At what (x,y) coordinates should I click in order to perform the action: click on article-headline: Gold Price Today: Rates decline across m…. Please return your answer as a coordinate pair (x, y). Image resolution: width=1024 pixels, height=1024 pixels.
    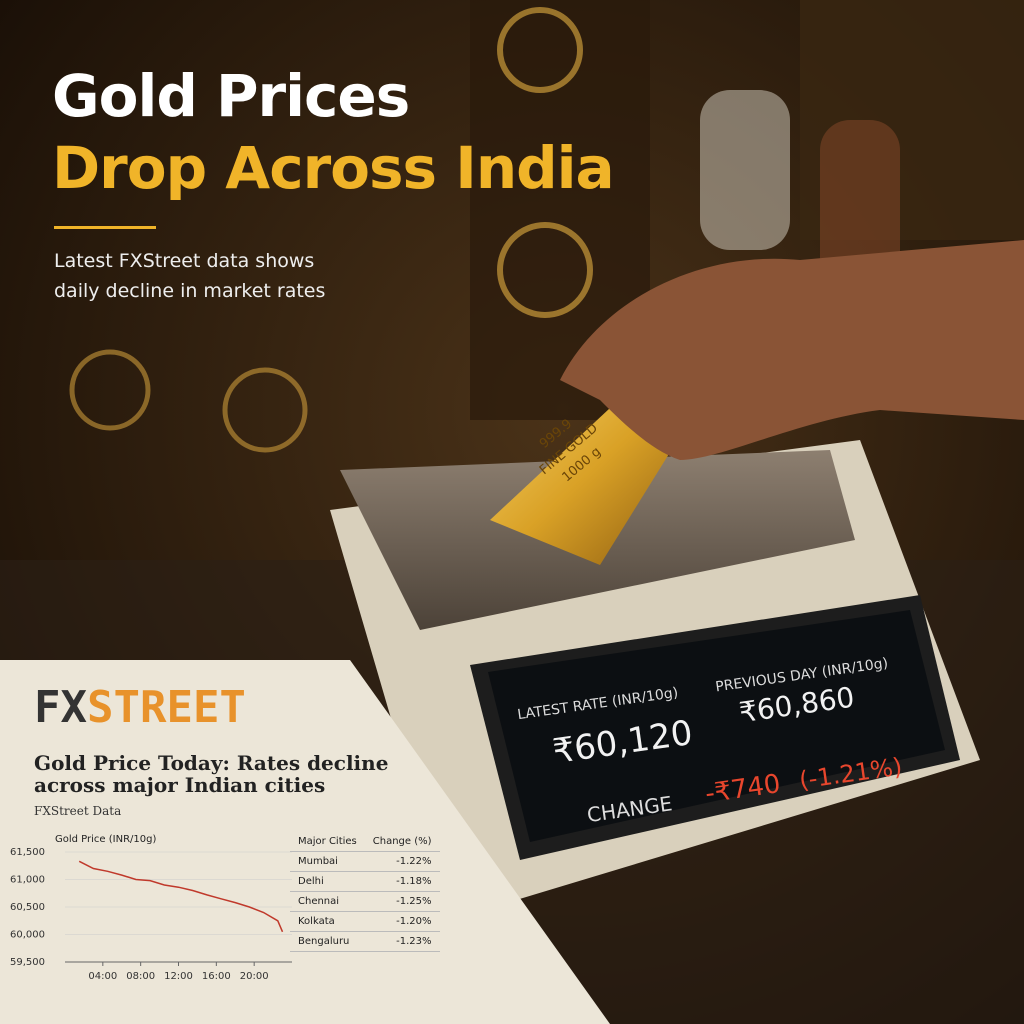
    Looking at the image, I should click on (211, 774).